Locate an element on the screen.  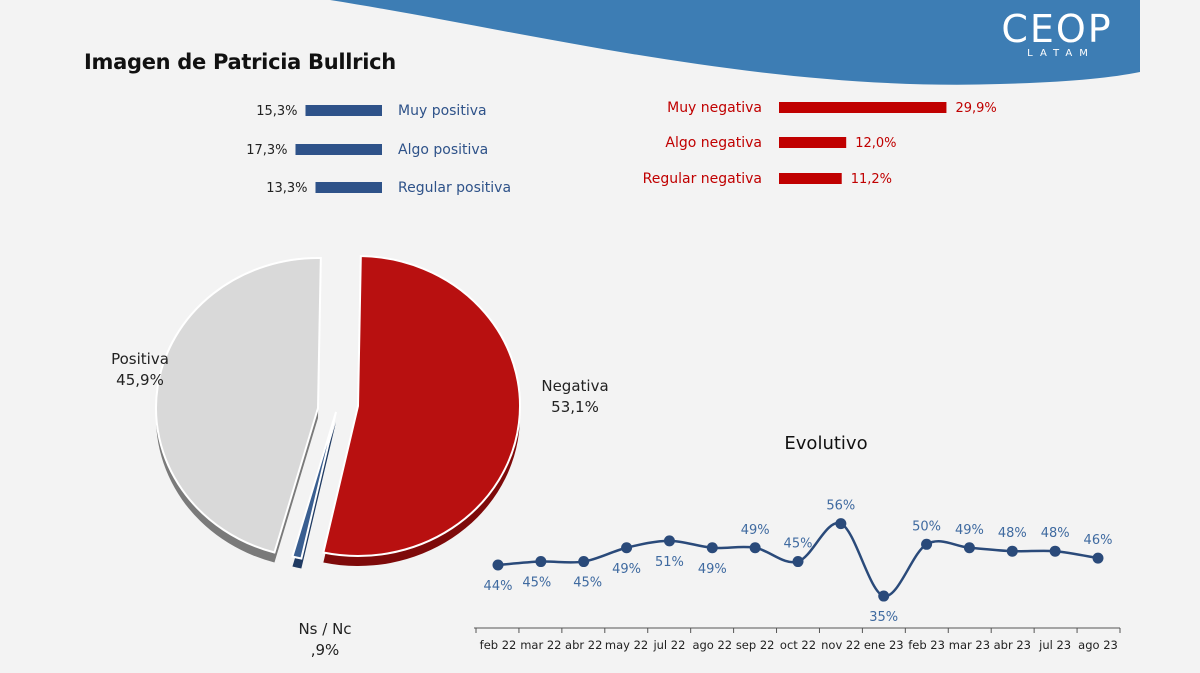
header-wave is located at coordinates (735, 42).